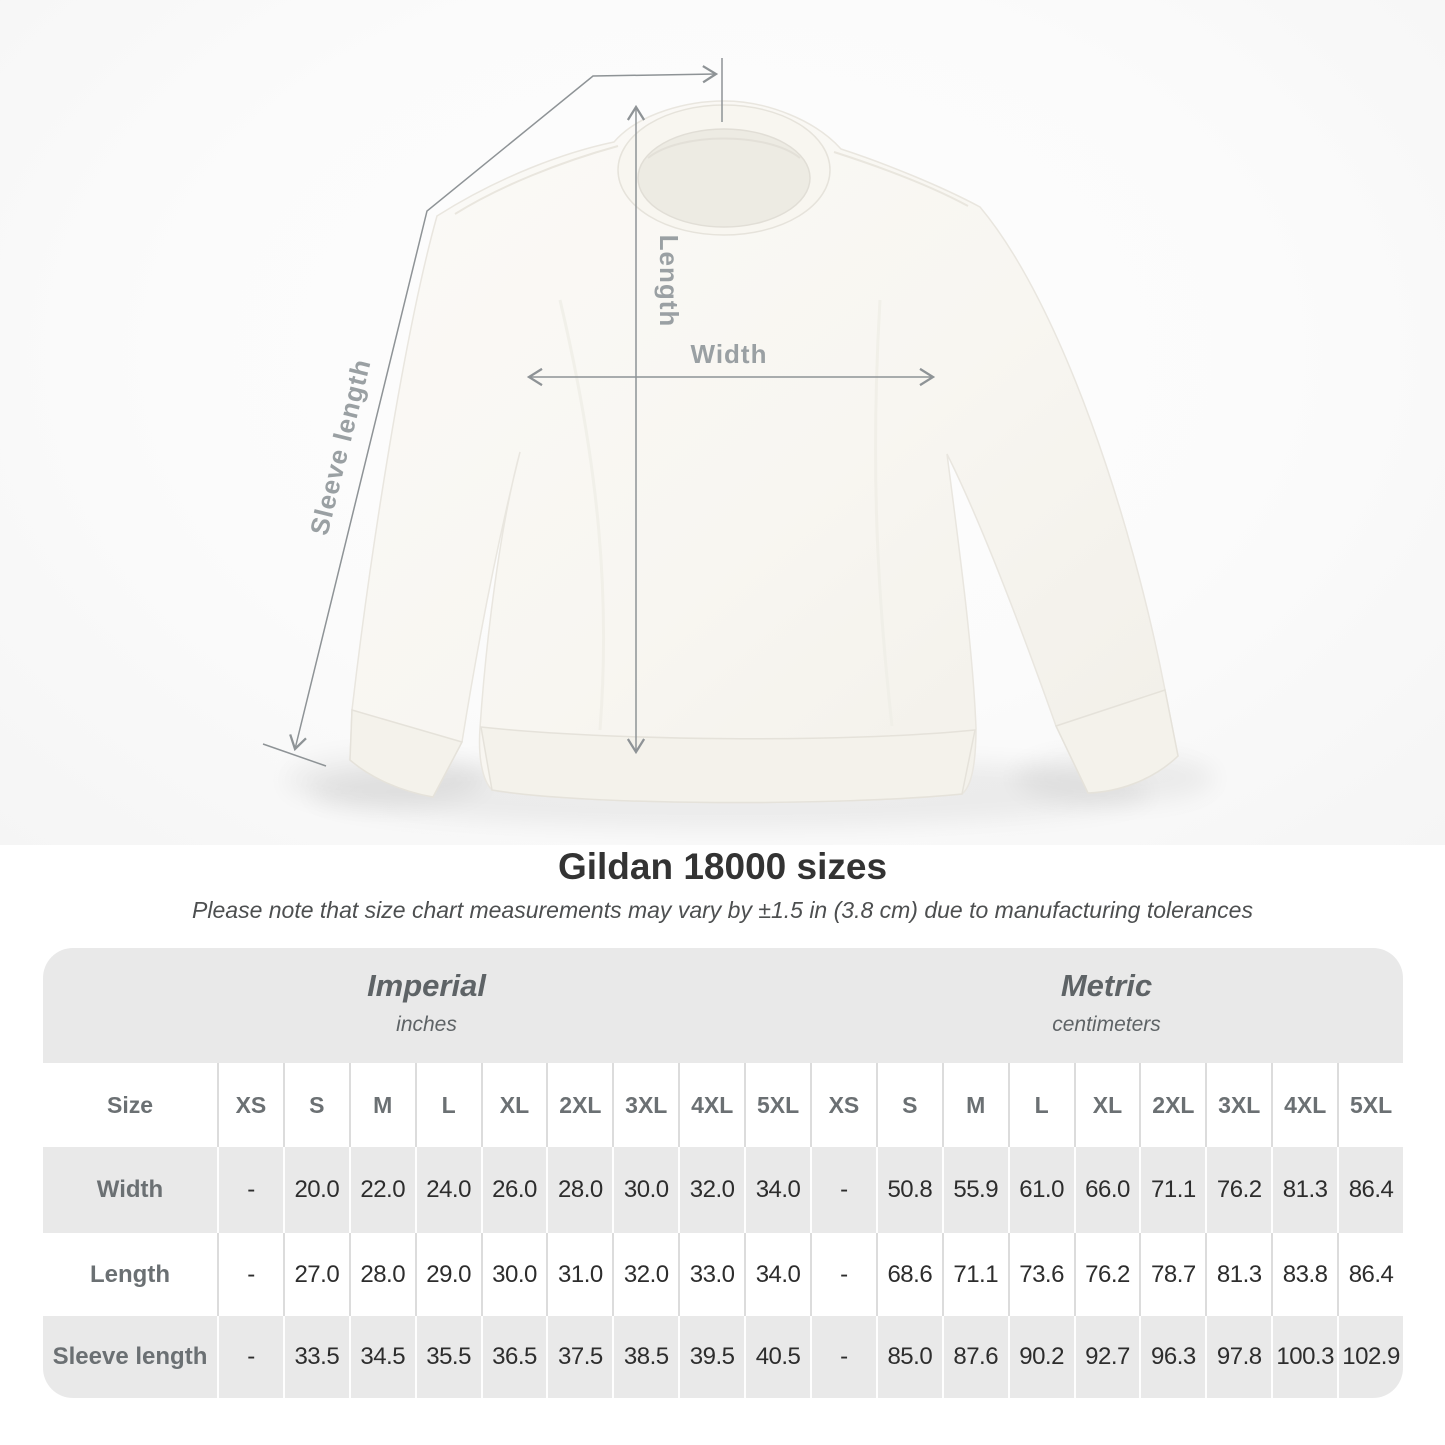 The image size is (1445, 1445). What do you see at coordinates (381, 1357) in the screenshot?
I see `cell: 34.5` at bounding box center [381, 1357].